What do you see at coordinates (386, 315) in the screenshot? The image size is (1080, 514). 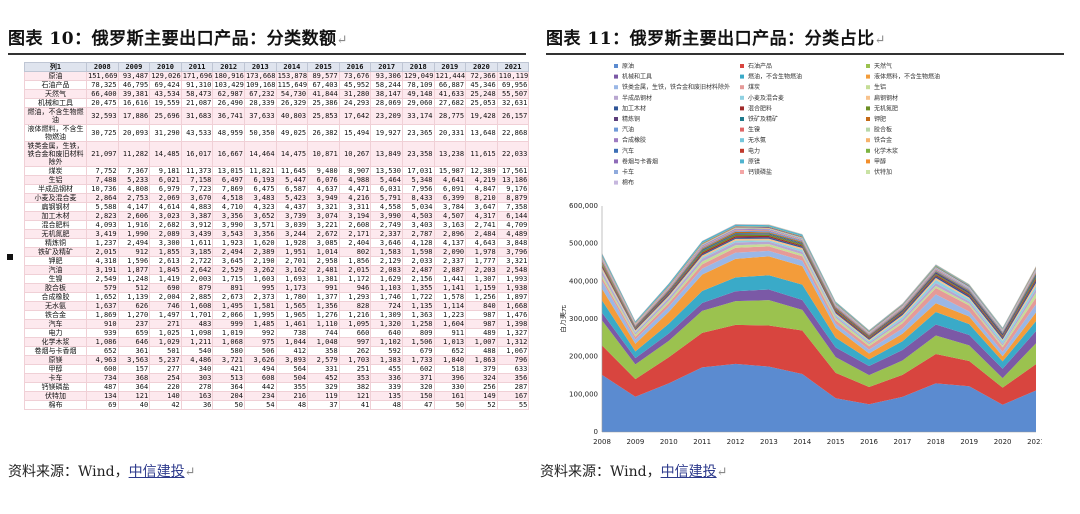 I see `cell-value: 1,309` at bounding box center [386, 315].